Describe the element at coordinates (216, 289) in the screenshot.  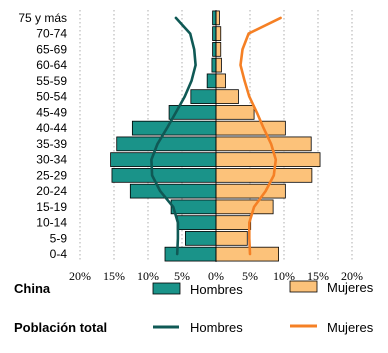
I see `legend-label-china-hombres: Hombres` at that location.